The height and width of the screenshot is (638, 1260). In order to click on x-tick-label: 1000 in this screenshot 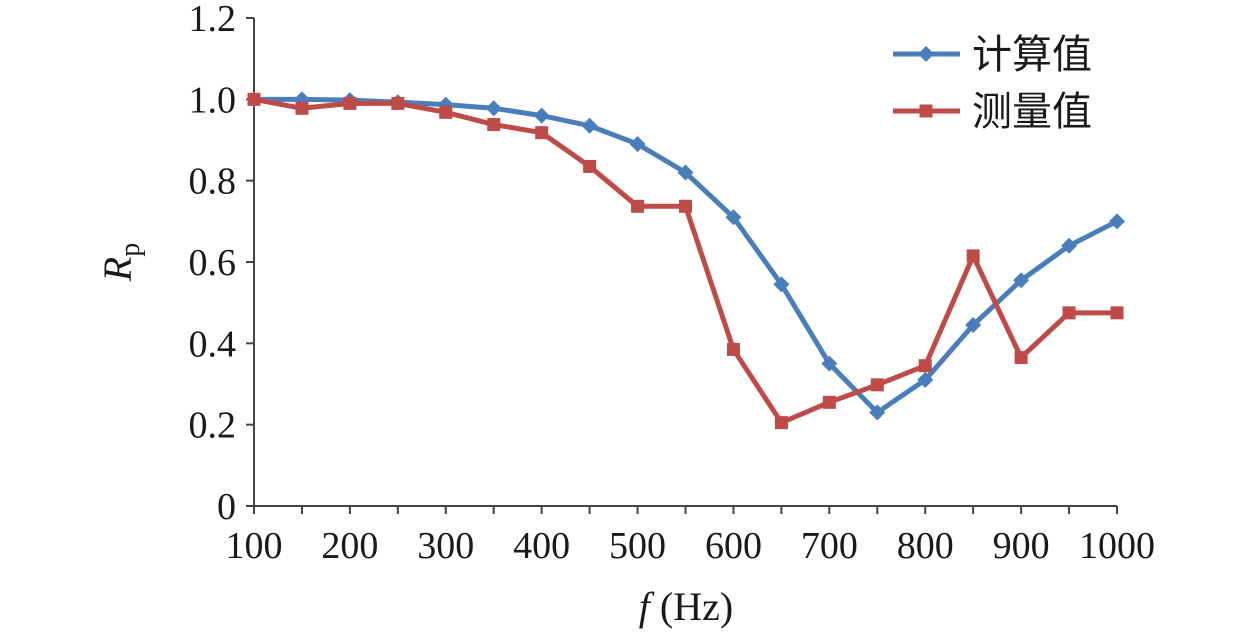, I will do `click(1117, 546)`.